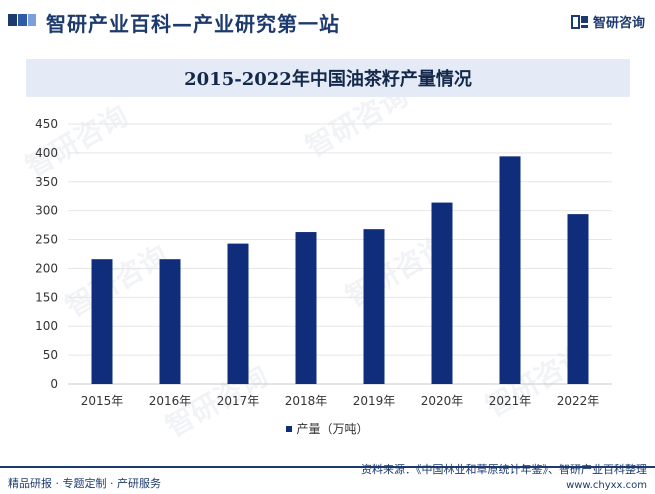 The height and width of the screenshot is (494, 655). Describe the element at coordinates (46, 153) in the screenshot. I see `y-tick-label: 400` at that location.